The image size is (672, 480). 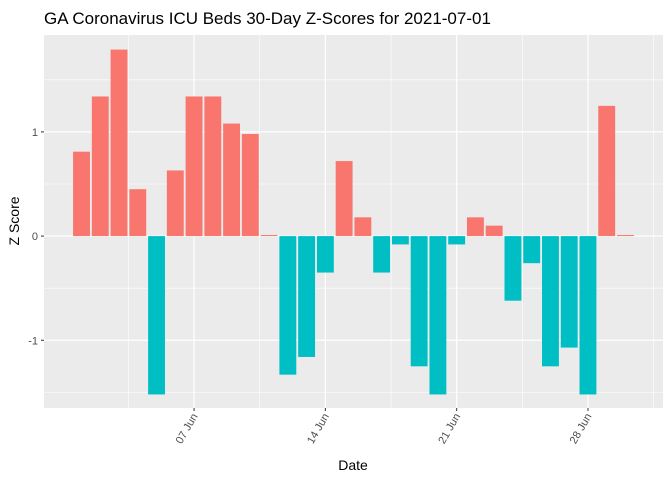 I want to click on y-tick-label: -1, so click(x=33, y=341).